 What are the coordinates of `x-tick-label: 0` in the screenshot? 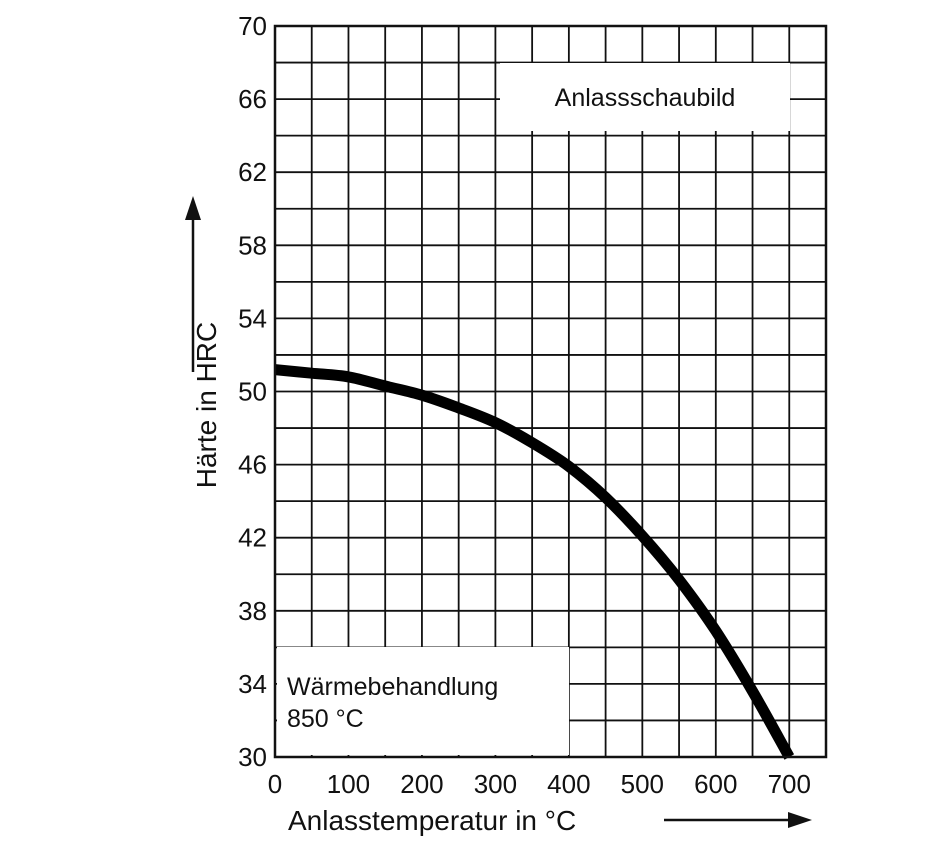 It's located at (275, 784).